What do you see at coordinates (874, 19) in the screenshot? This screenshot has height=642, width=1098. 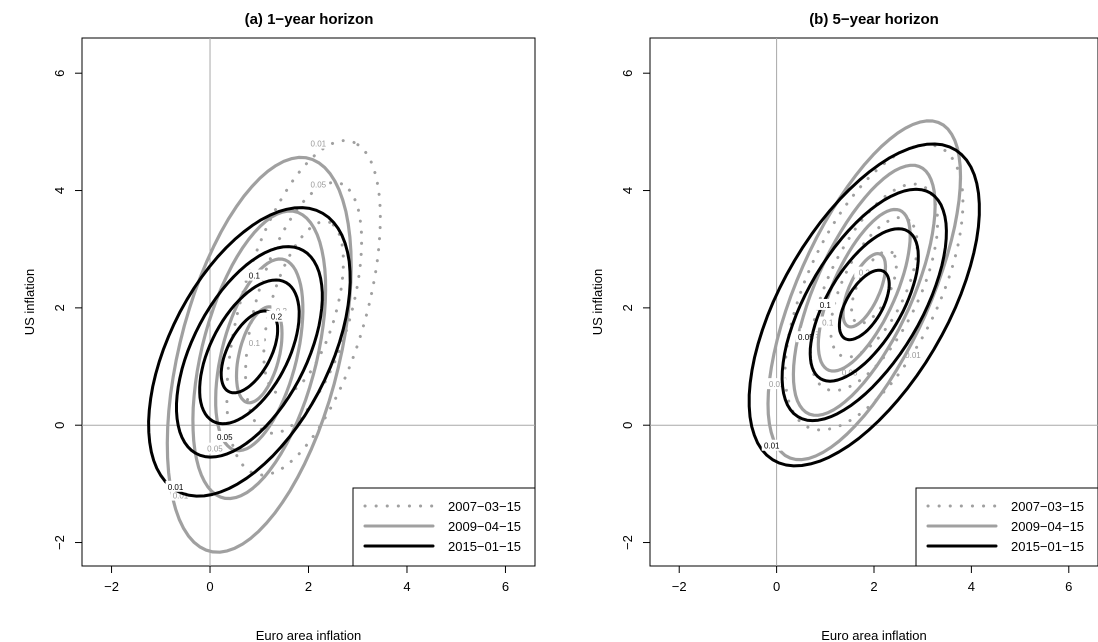 I see `chart-title: (b) 5−year horizon` at bounding box center [874, 19].